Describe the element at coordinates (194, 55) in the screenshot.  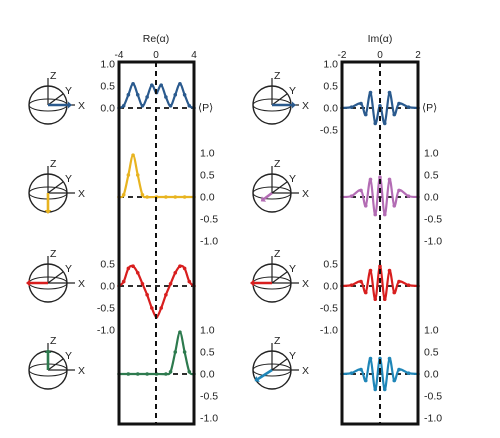
I see `left-top-tick: 4` at that location.